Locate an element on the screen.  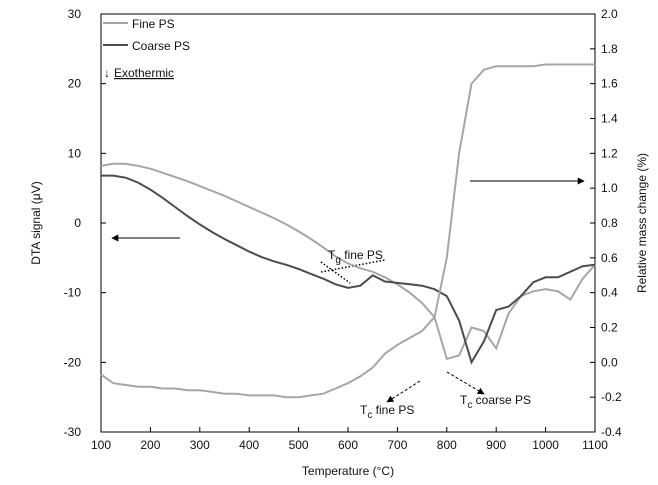
y2-tick-label: 0.4 is located at coordinates (609, 293).